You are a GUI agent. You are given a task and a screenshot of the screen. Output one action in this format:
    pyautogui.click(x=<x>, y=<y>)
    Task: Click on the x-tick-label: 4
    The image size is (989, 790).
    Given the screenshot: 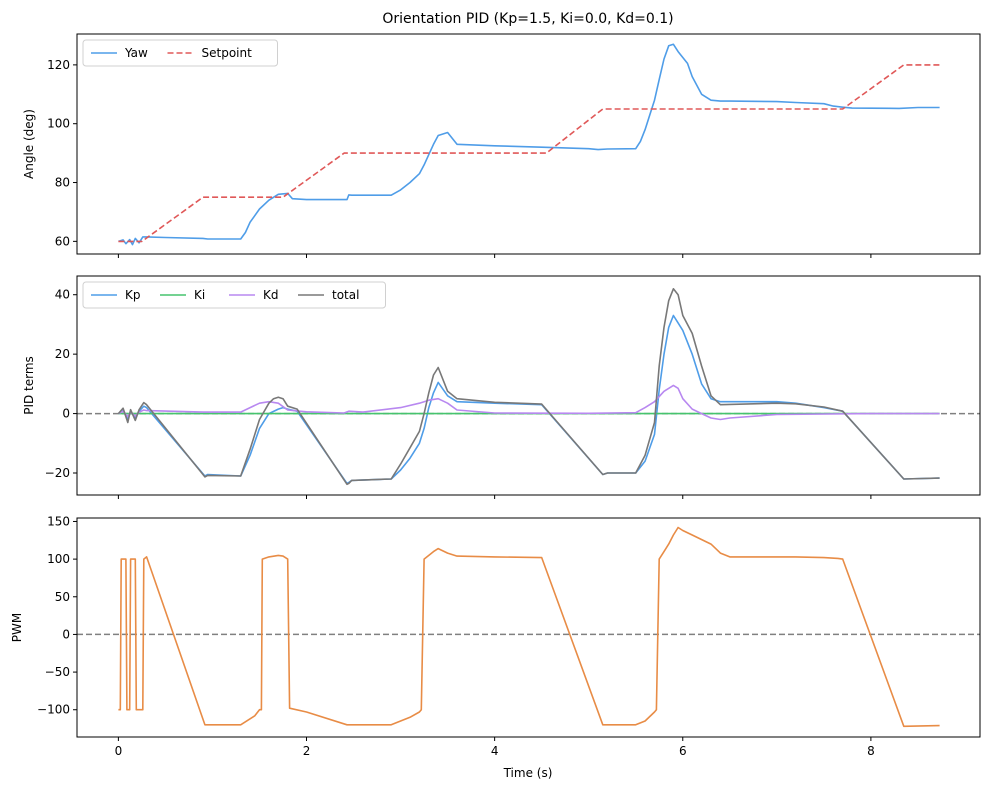 What is the action you would take?
    pyautogui.click(x=495, y=751)
    